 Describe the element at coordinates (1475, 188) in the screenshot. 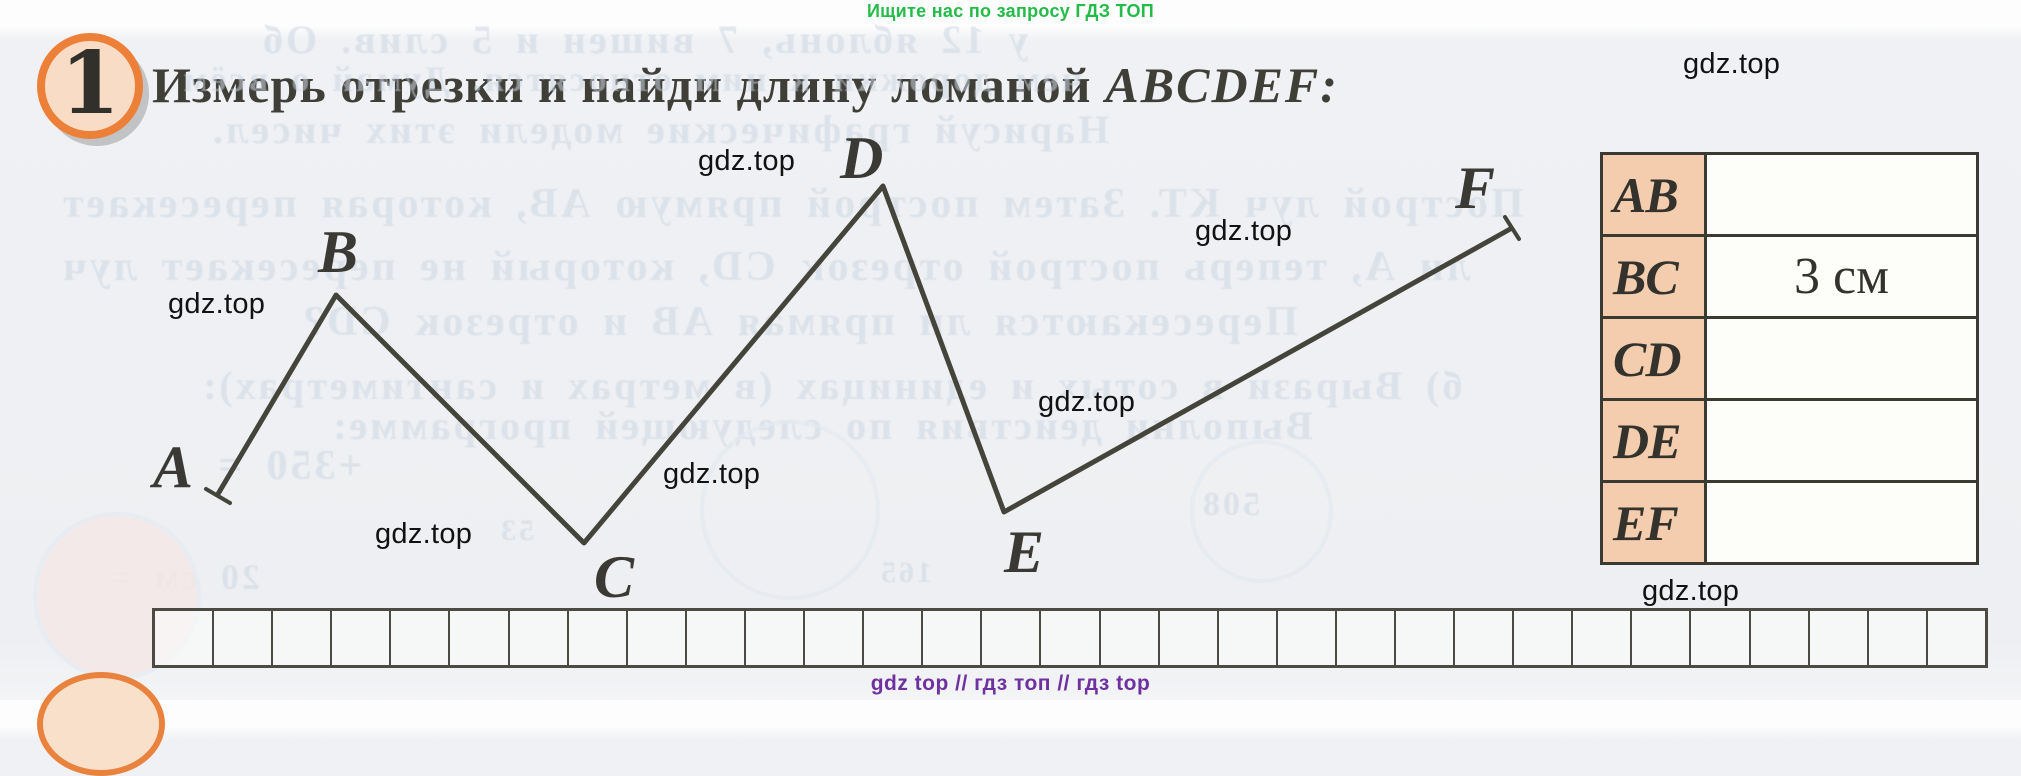

I see `point-label-f: F` at that location.